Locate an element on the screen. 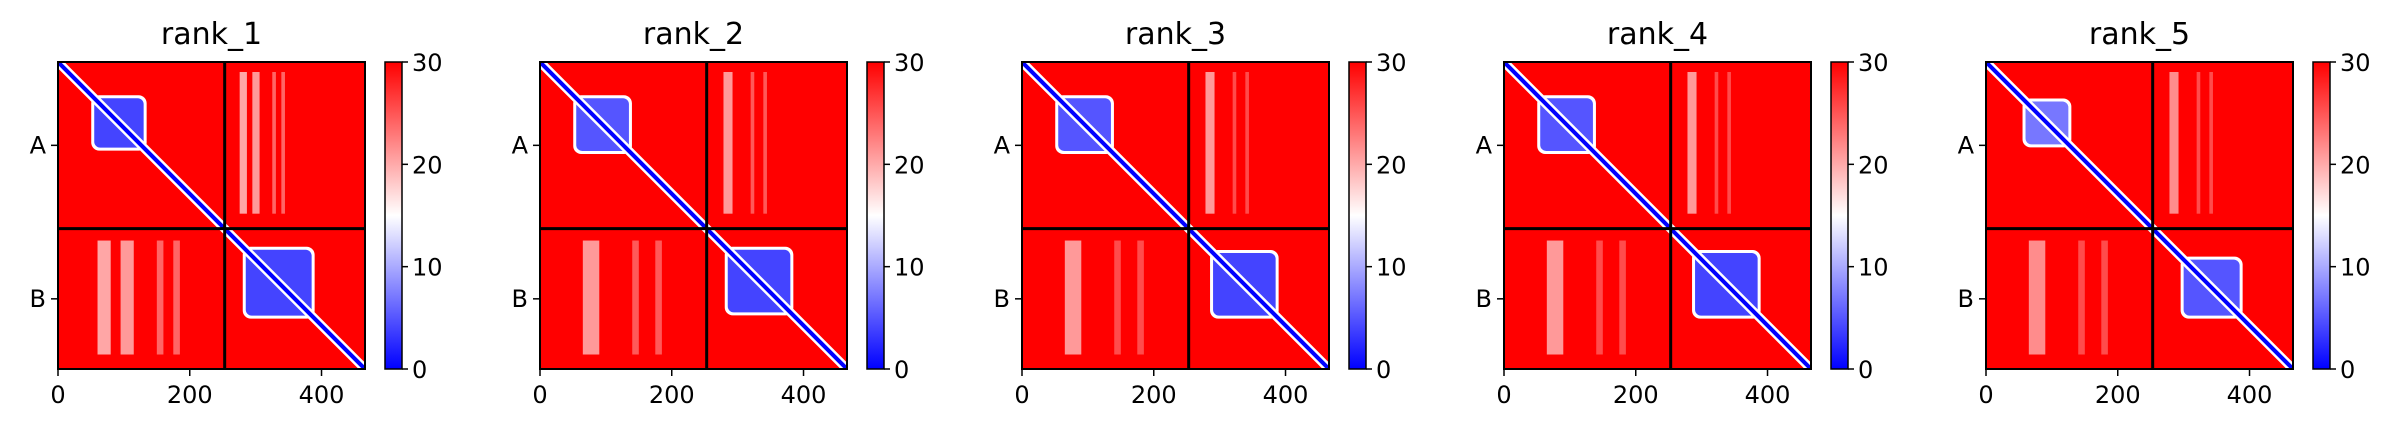 Image resolution: width=2401 pixels, height=438 pixels. panel-title: rank_2 is located at coordinates (693, 34).